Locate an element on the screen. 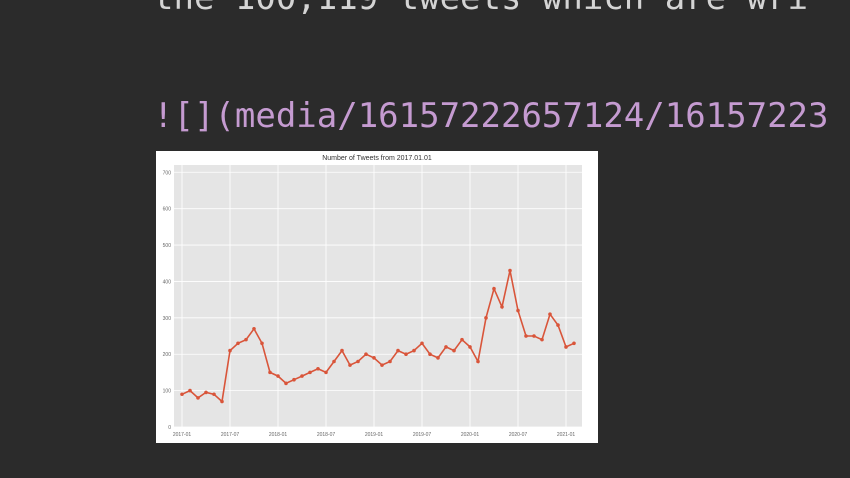 The height and width of the screenshot is (478, 850). y-tick-label: 200 is located at coordinates (167, 355).